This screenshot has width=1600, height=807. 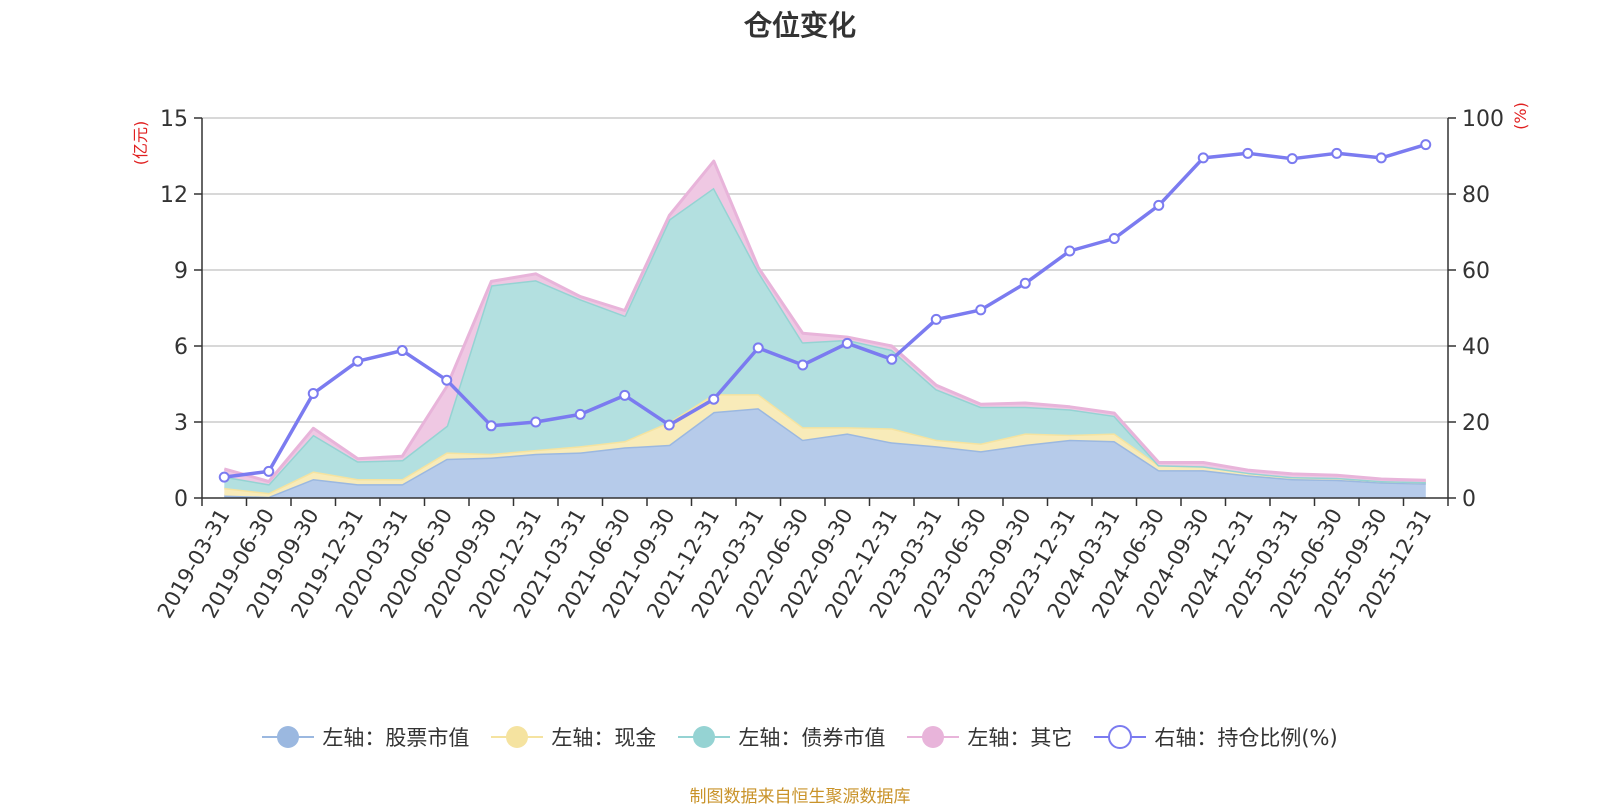 I want to click on legend-label: 左轴：现金, so click(x=604, y=738).